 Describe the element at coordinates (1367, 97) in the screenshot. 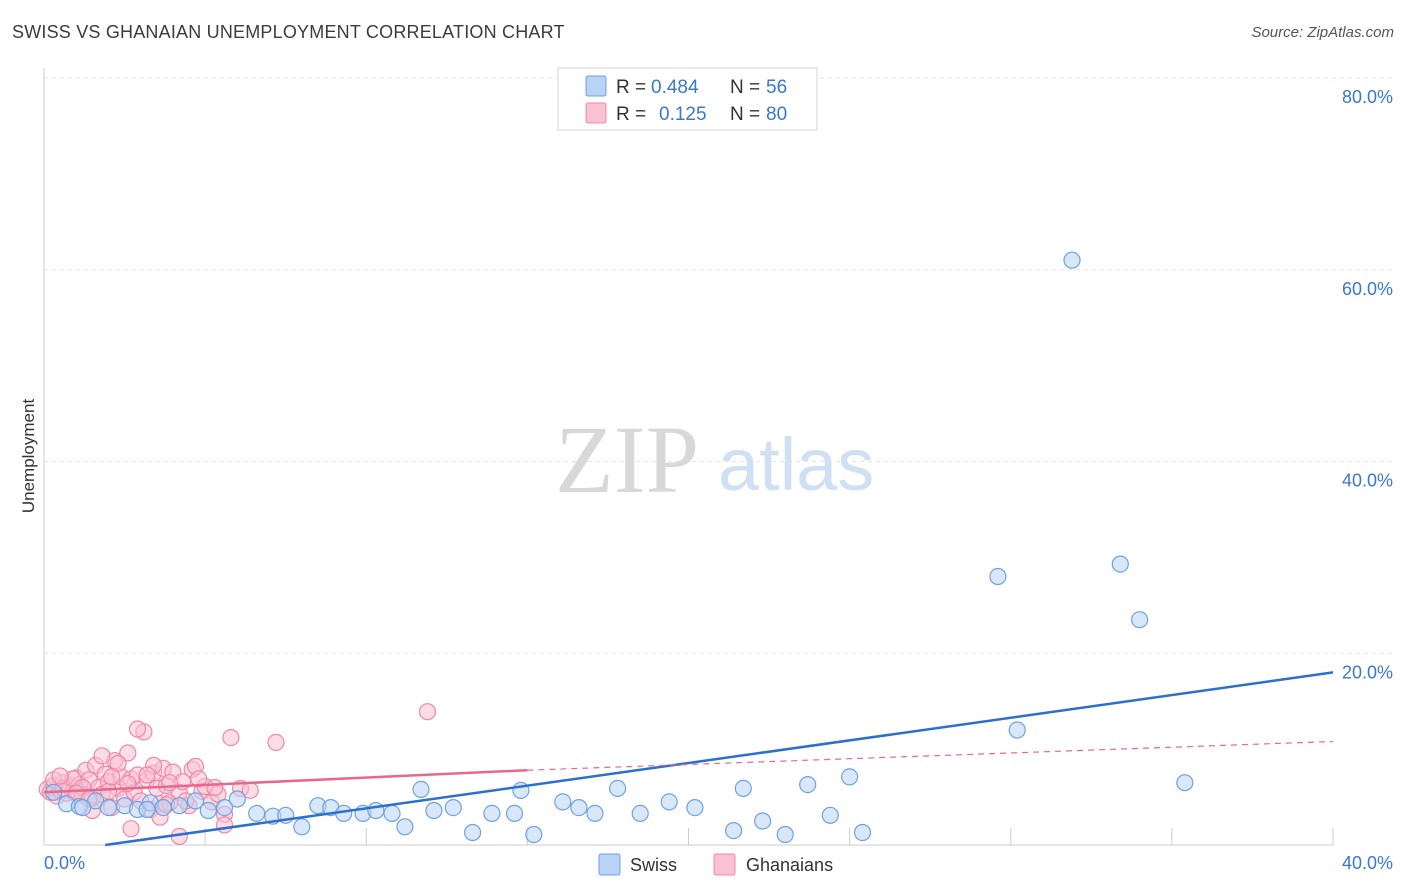

I see `y-tick-label-3: 80.0%` at that location.